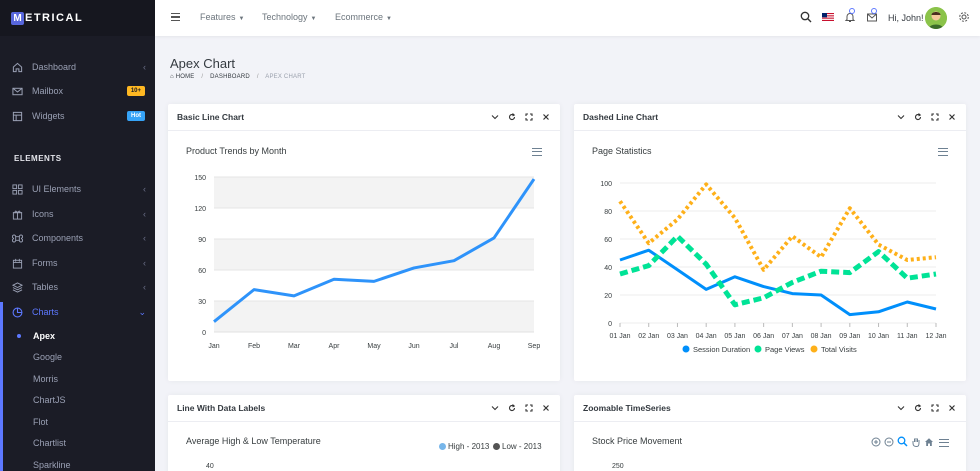 Image resolution: width=980 pixels, height=471 pixels. What do you see at coordinates (769, 349) in the screenshot?
I see `legend: Session Duration Page Views Total Visits` at bounding box center [769, 349].